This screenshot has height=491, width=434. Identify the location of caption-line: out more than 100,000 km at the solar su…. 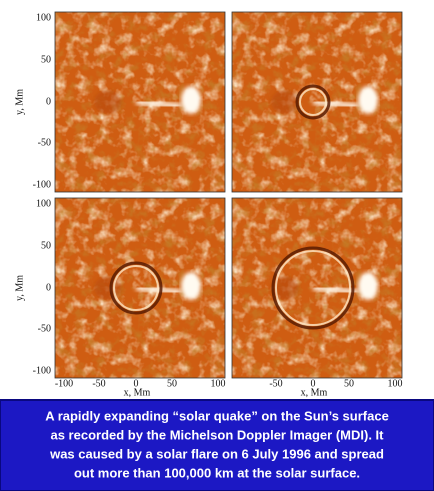
(217, 472).